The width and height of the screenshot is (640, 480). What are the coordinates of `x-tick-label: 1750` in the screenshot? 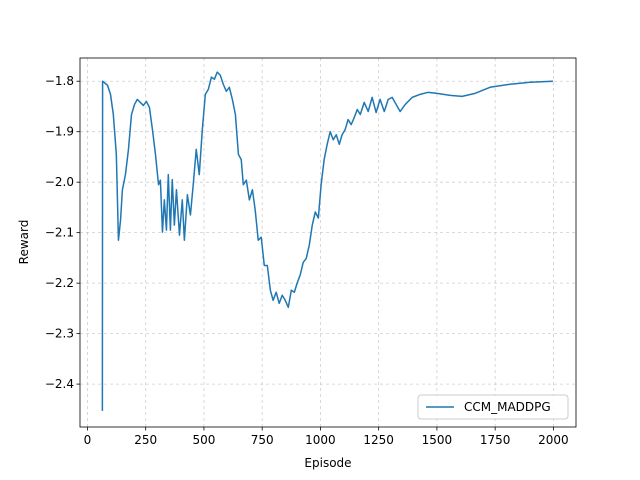 It's located at (495, 440).